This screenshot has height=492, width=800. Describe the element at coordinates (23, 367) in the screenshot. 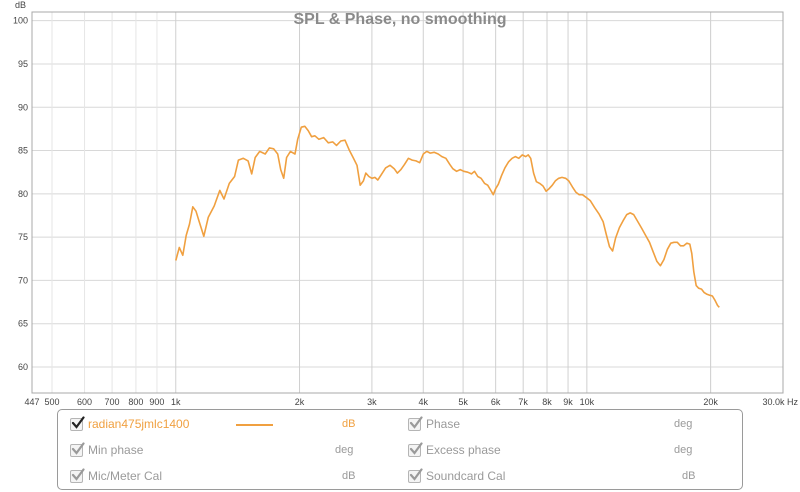

I see `y-tick-label: 60` at that location.